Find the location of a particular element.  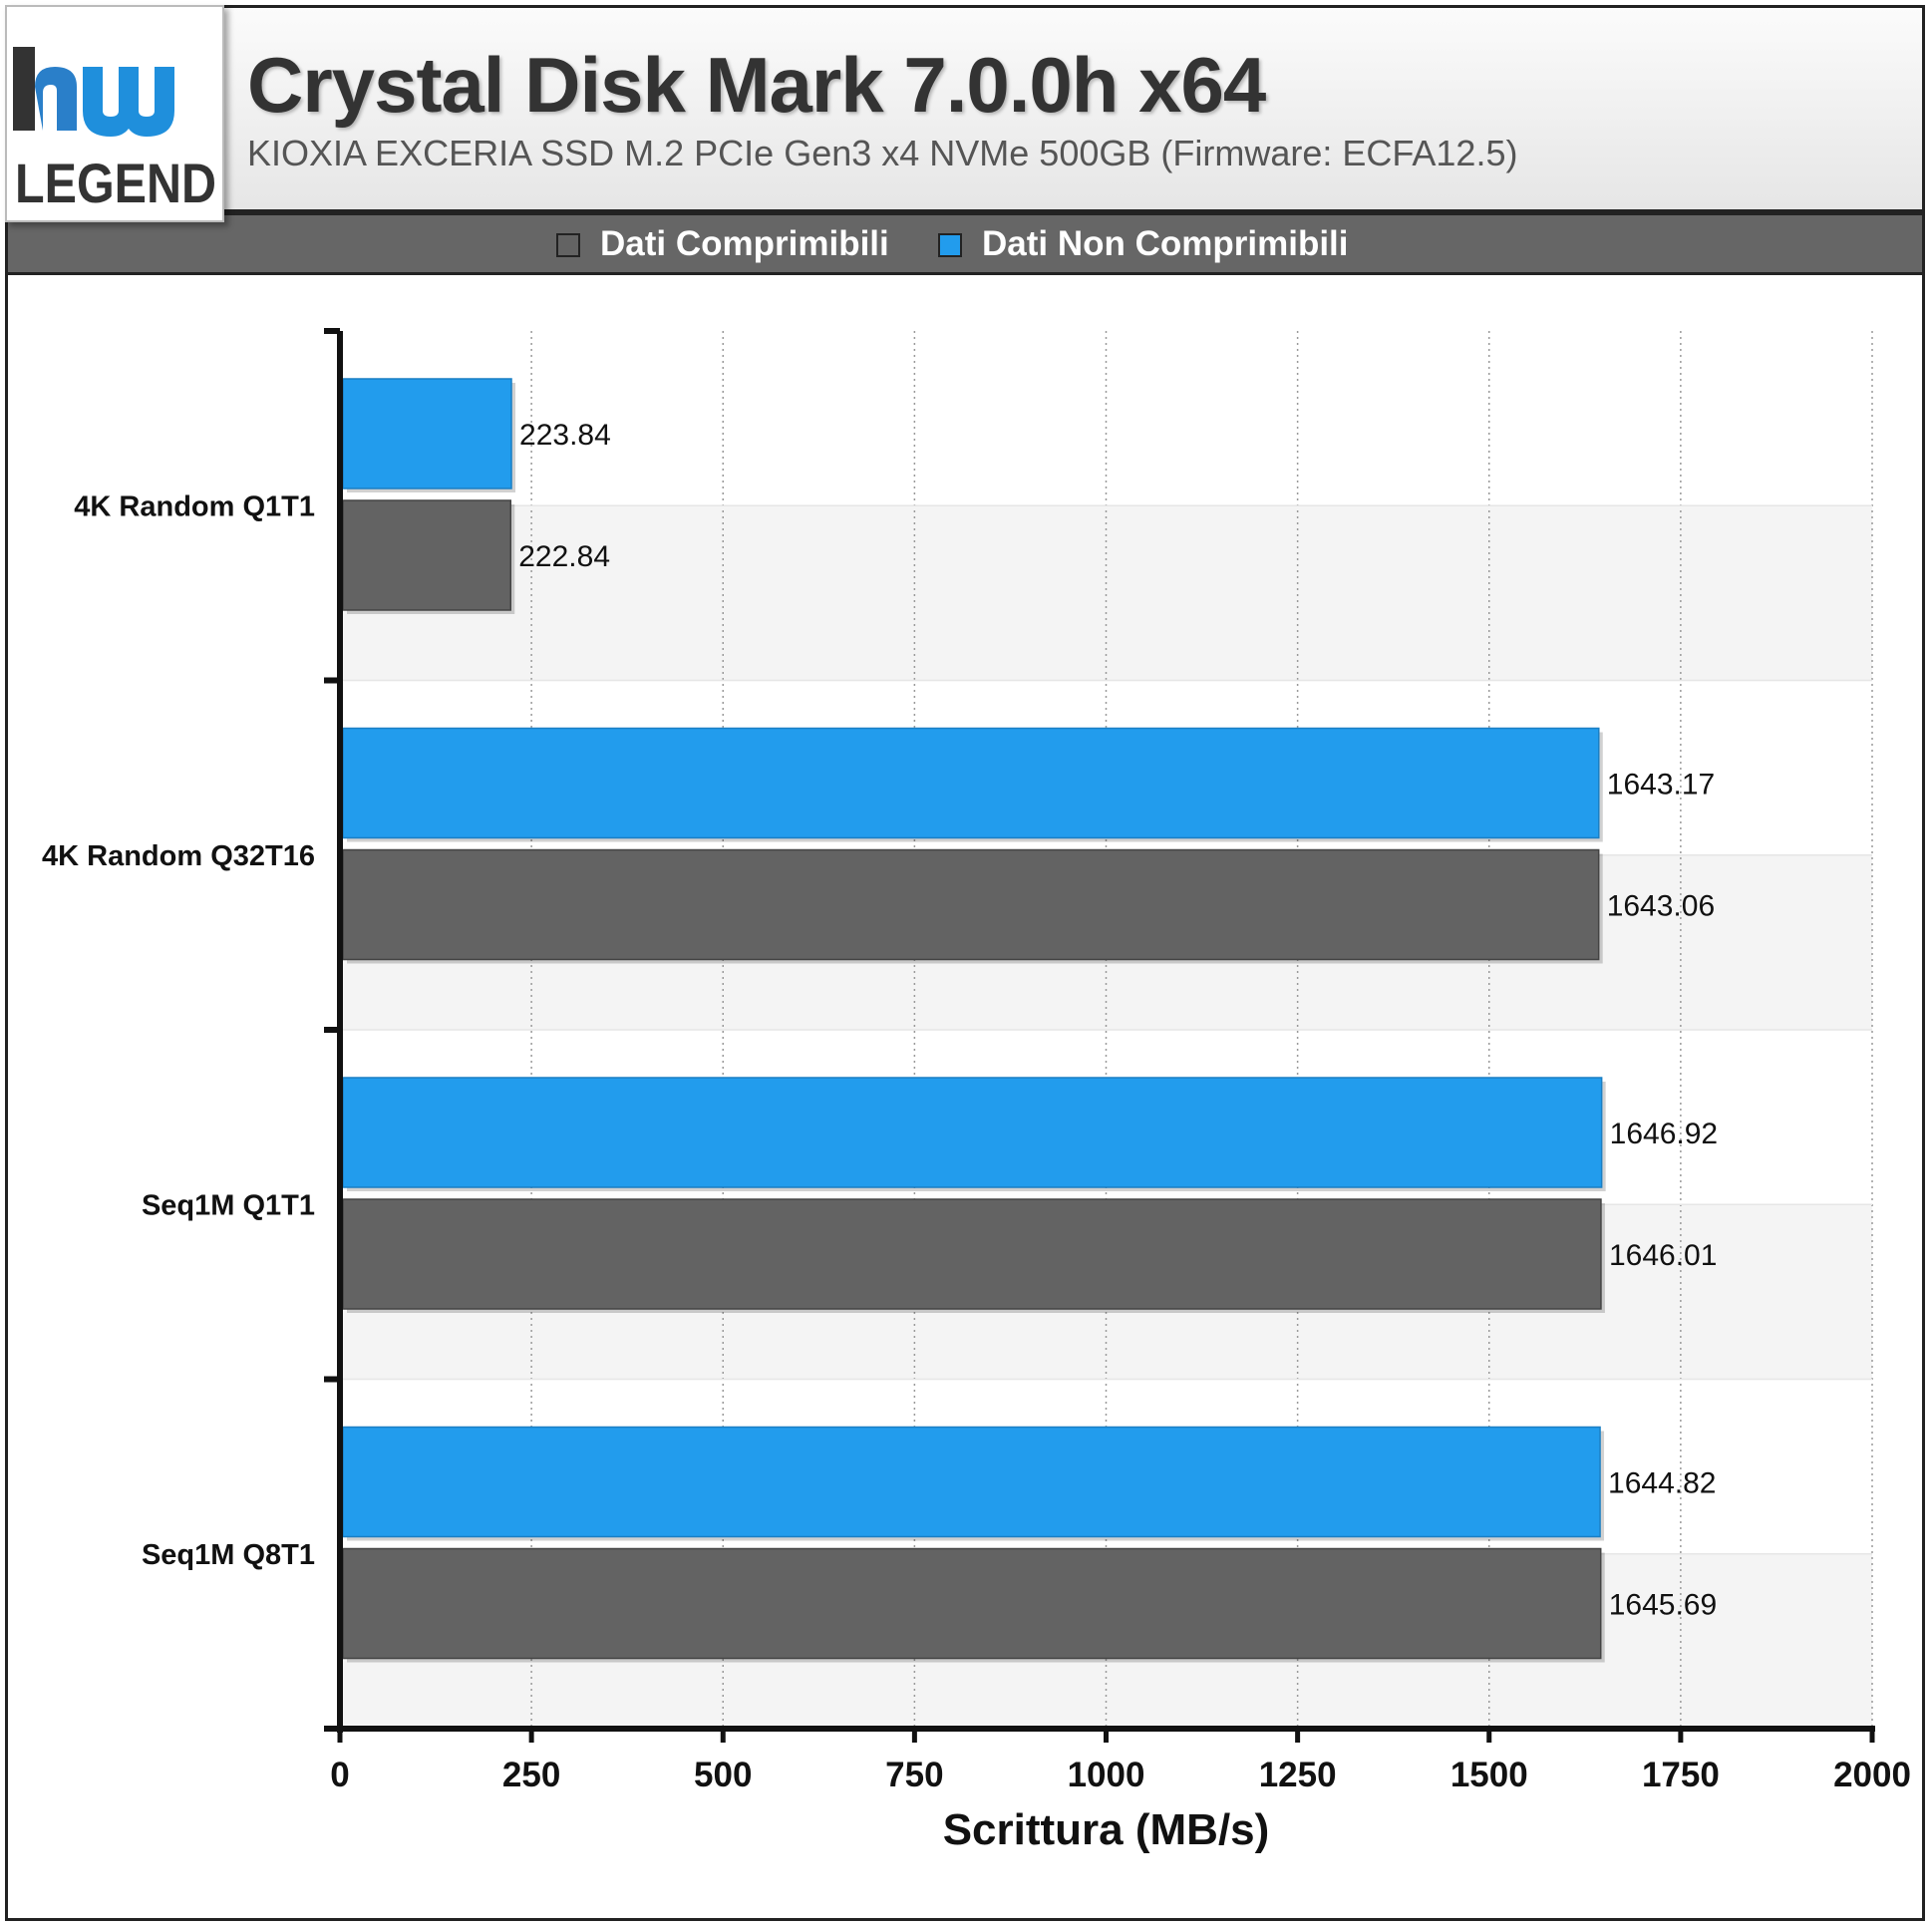

x-tick-label: 1500 is located at coordinates (1489, 1775).